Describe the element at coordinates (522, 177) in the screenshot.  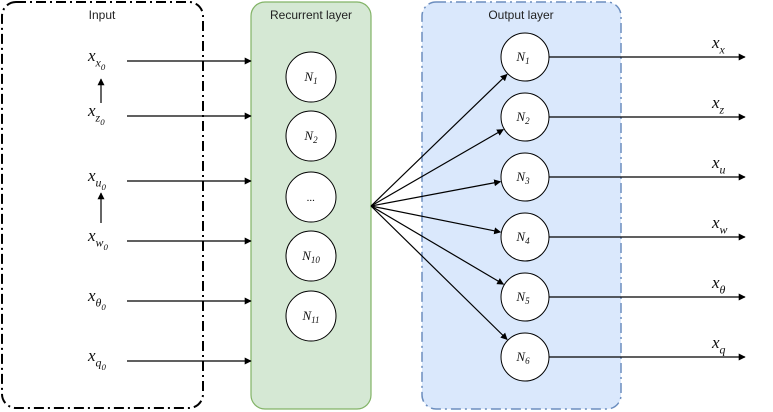
I see `output-neuron-label-2: N3` at that location.